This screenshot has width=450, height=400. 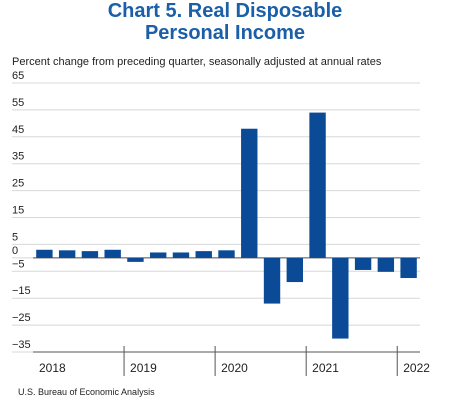 What do you see at coordinates (18, 211) in the screenshot?
I see `y-tick-label: 15` at bounding box center [18, 211].